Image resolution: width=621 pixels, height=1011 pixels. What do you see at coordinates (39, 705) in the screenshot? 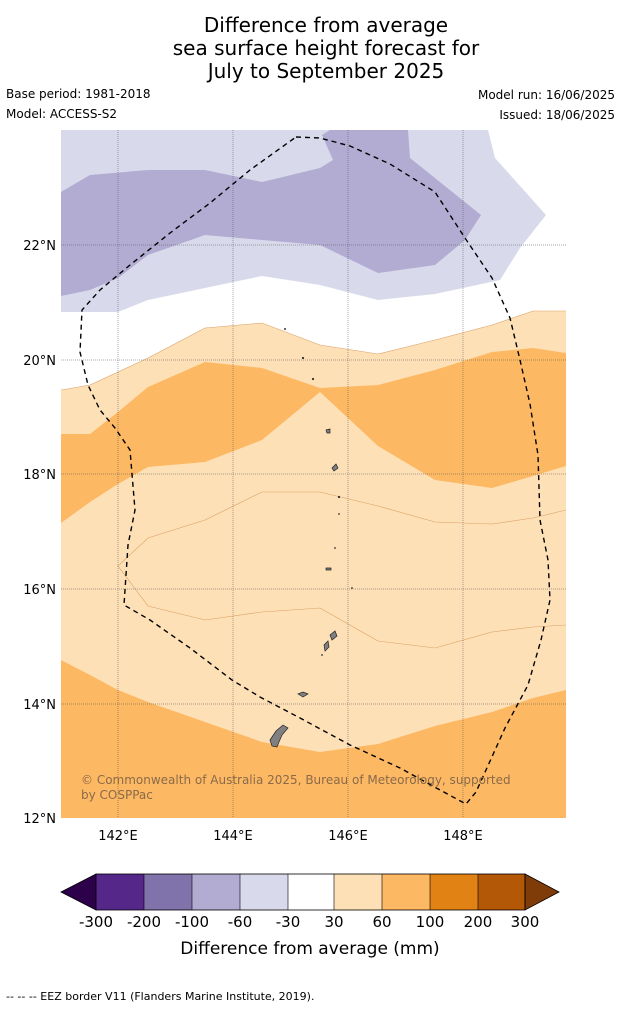
I see `lat-label-14n: 14°N` at bounding box center [39, 705].